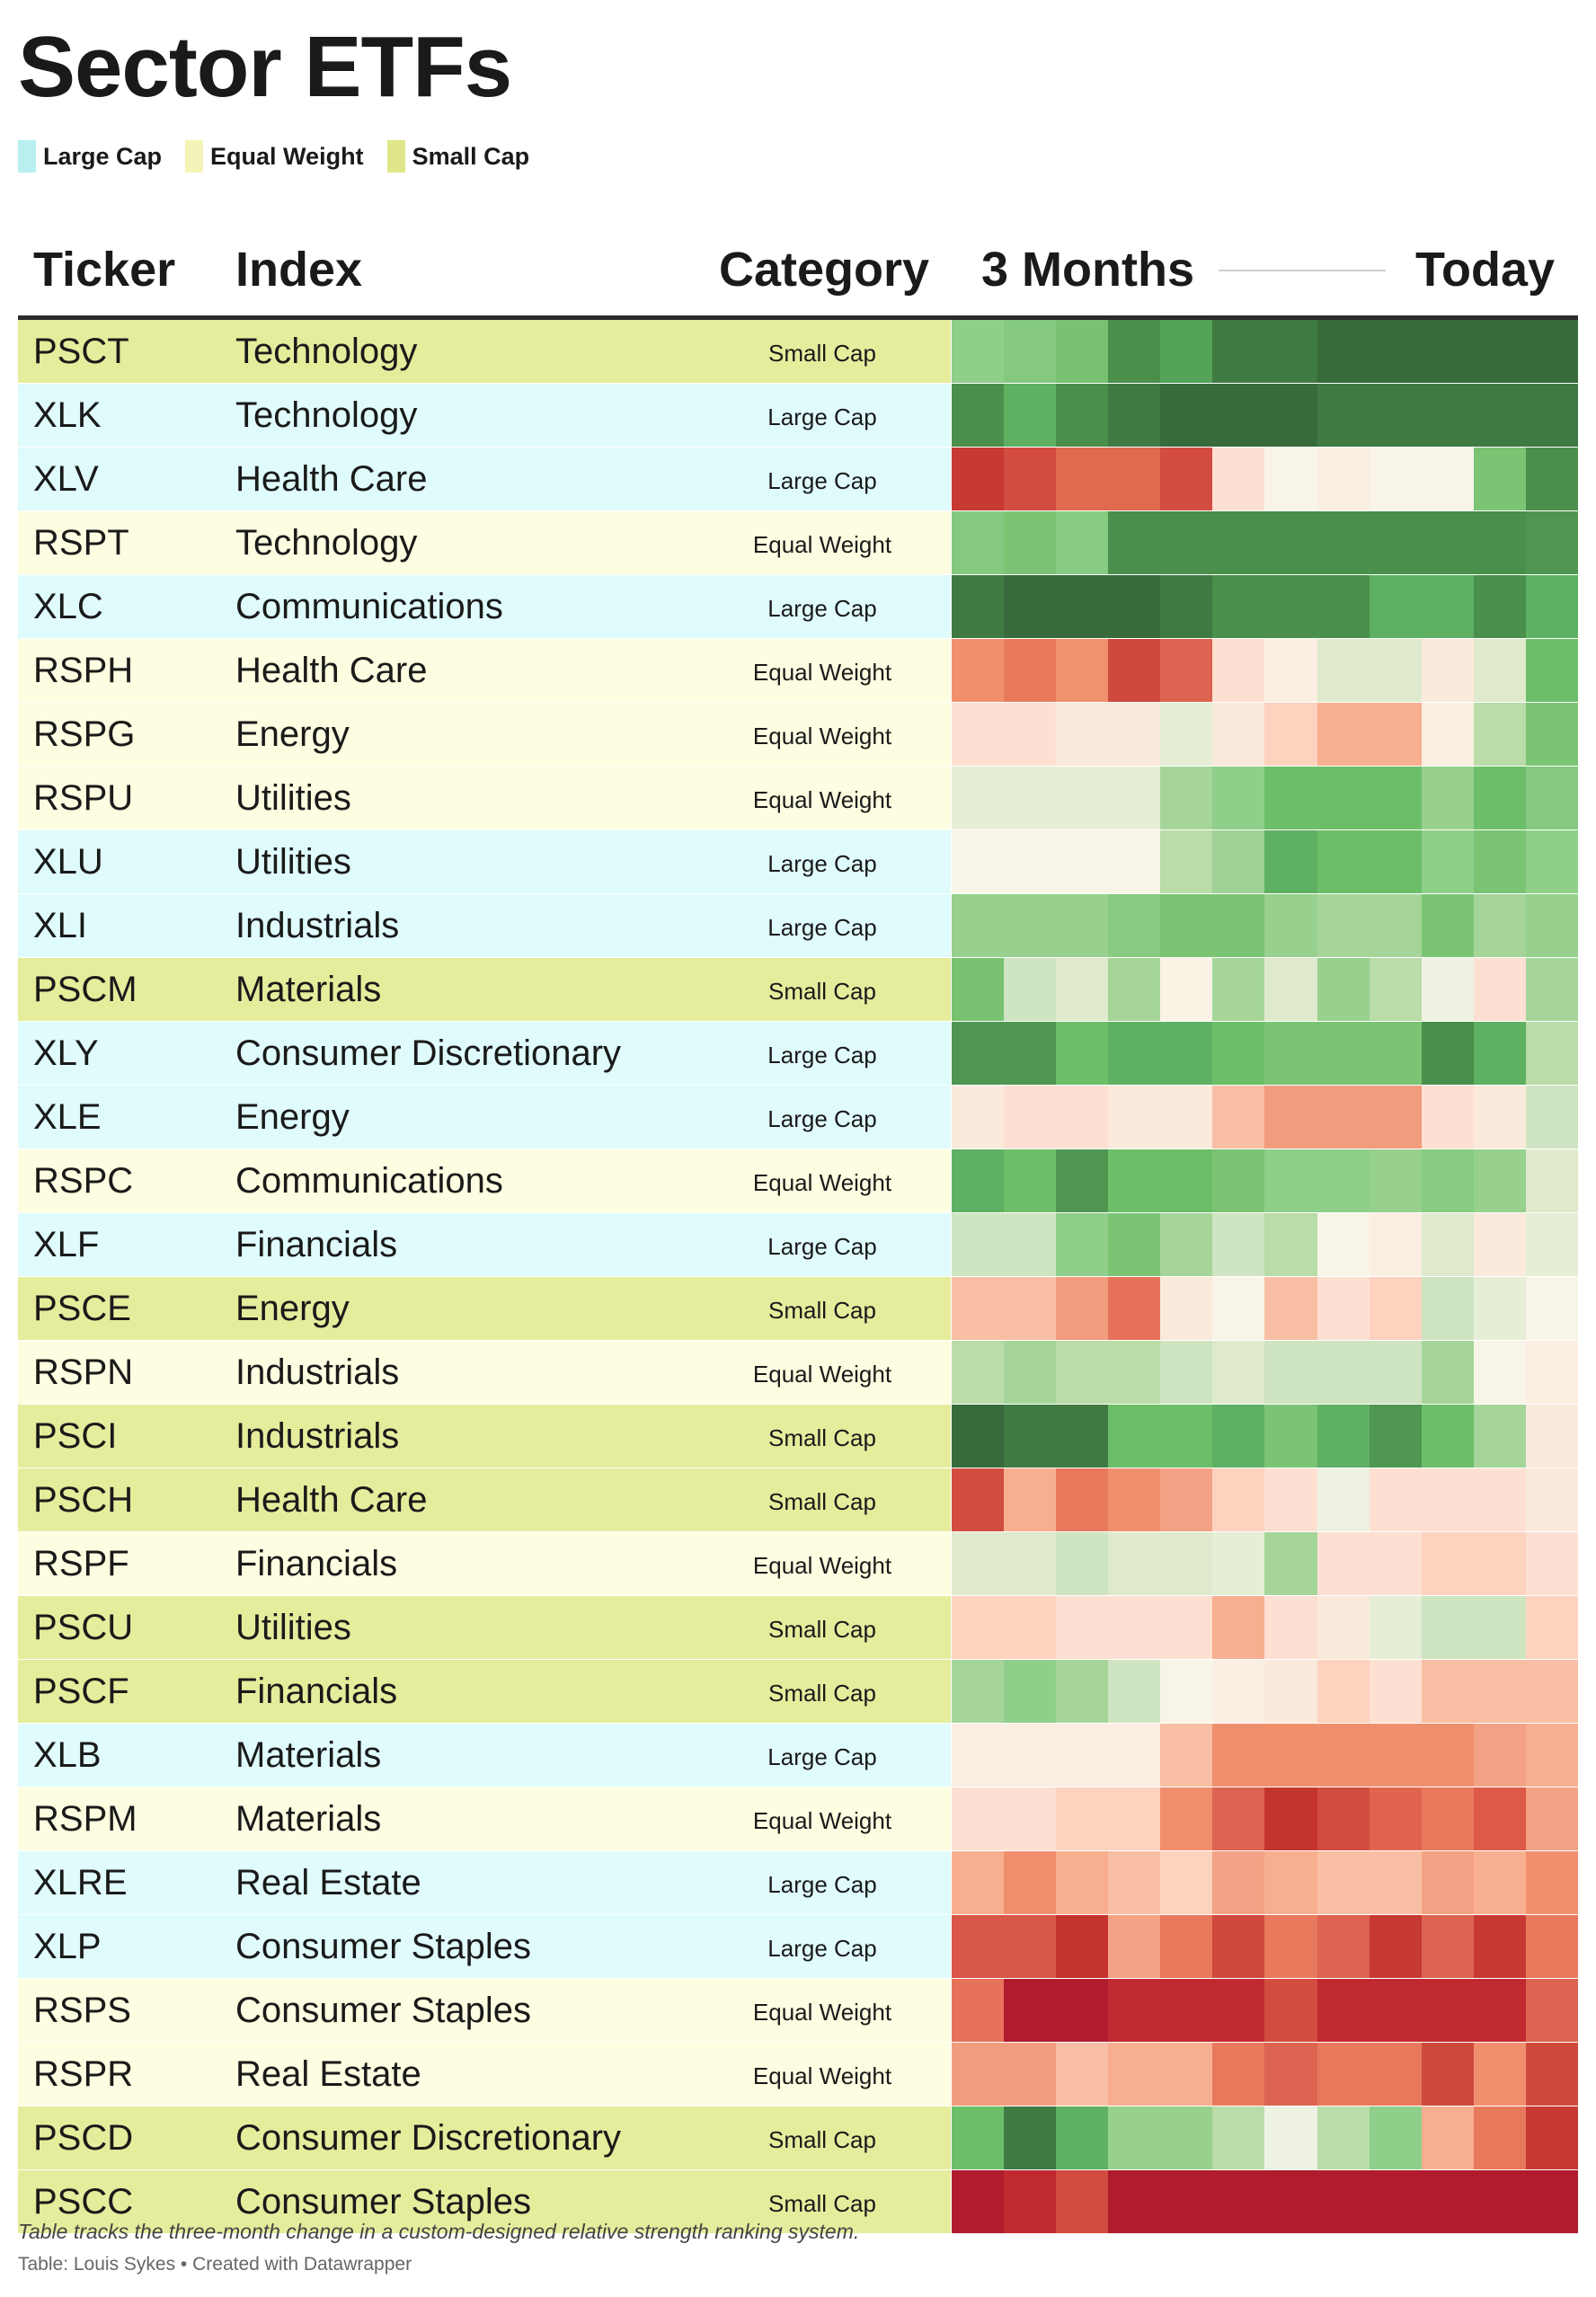  Describe the element at coordinates (308, 1755) in the screenshot. I see `index-cell: Materials` at that location.